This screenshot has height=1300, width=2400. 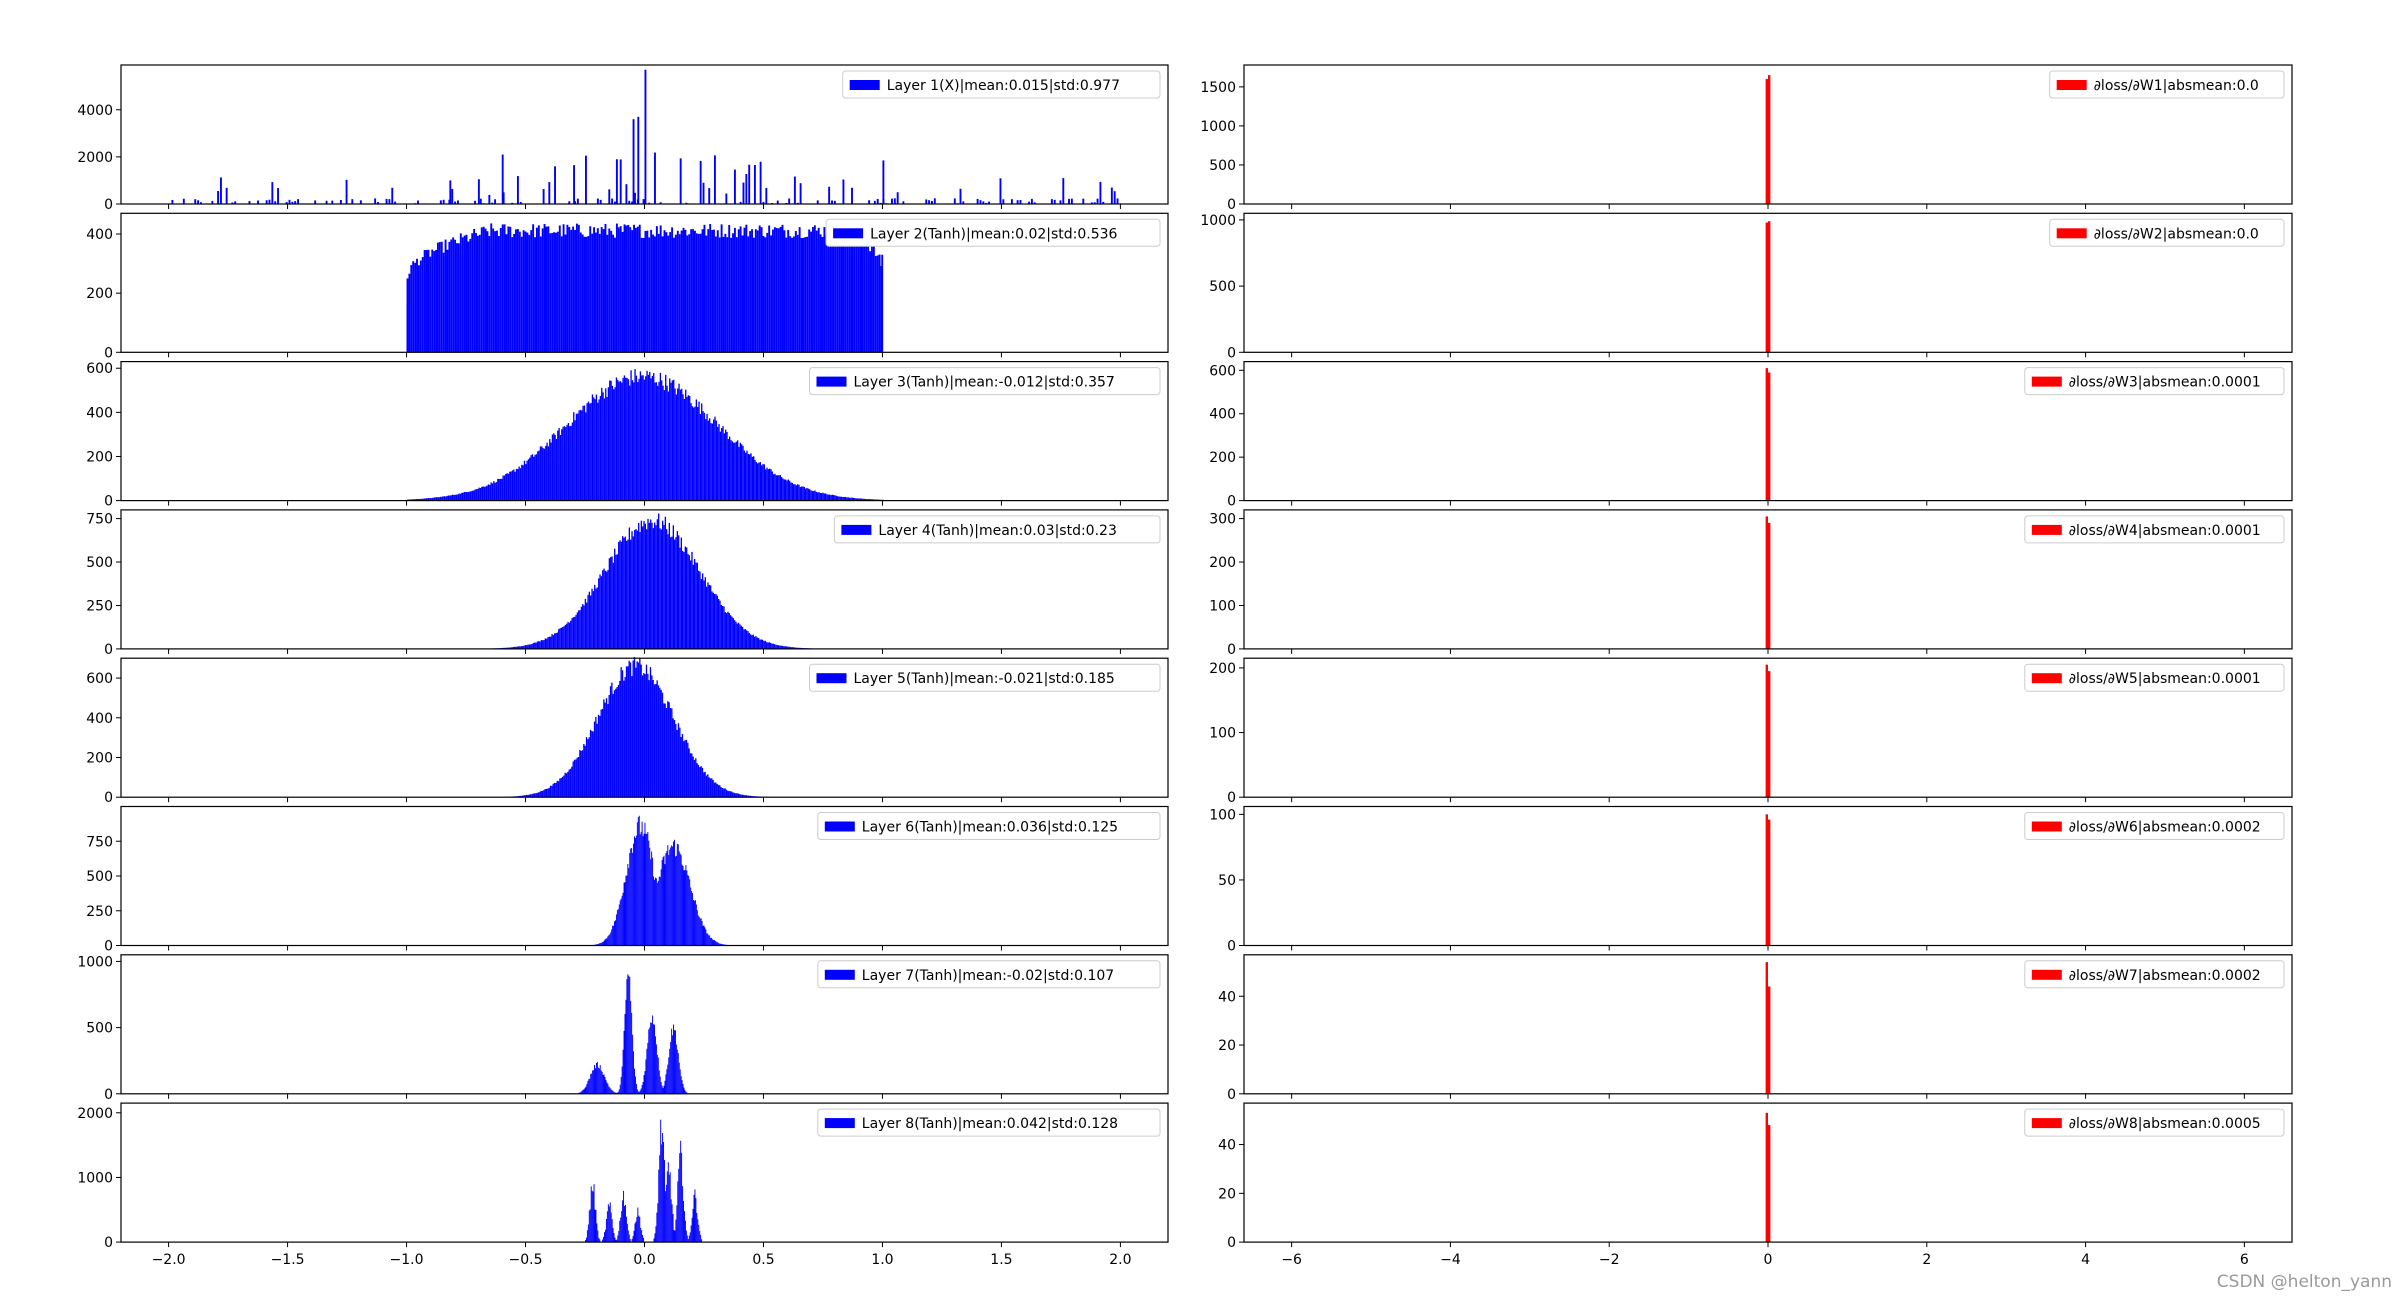 What do you see at coordinates (99, 842) in the screenshot?
I see `y-tick-label: 750` at bounding box center [99, 842].